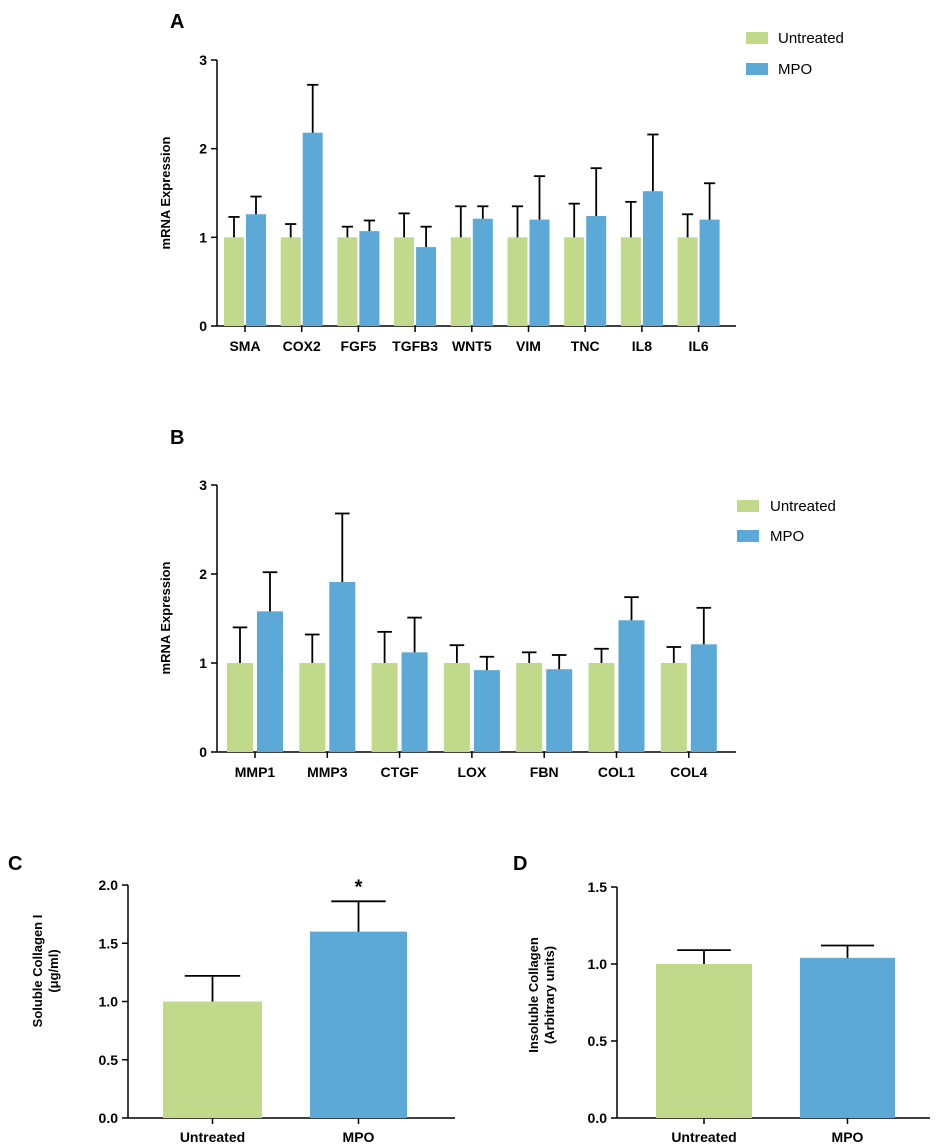 Image resolution: width=952 pixels, height=1146 pixels. What do you see at coordinates (240, 707) in the screenshot?
I see `bar-untreated-mmp1` at bounding box center [240, 707].